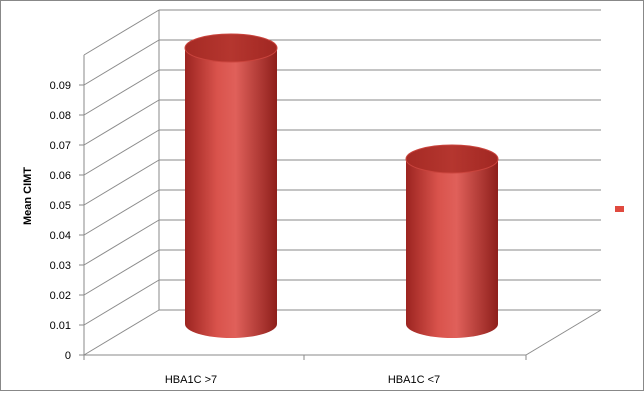 This screenshot has height=395, width=644. What do you see at coordinates (60, 326) in the screenshot?
I see `y-tick-label: 0.01` at bounding box center [60, 326].